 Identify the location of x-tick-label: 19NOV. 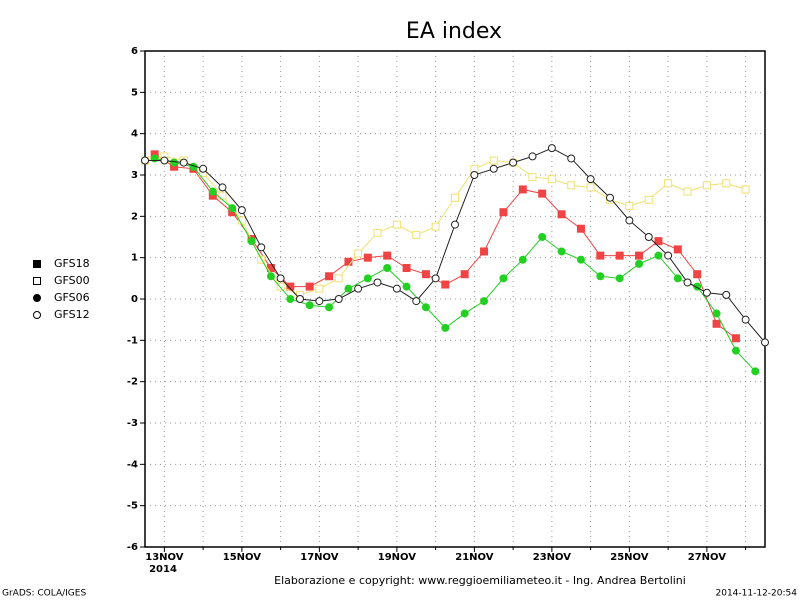
(397, 557).